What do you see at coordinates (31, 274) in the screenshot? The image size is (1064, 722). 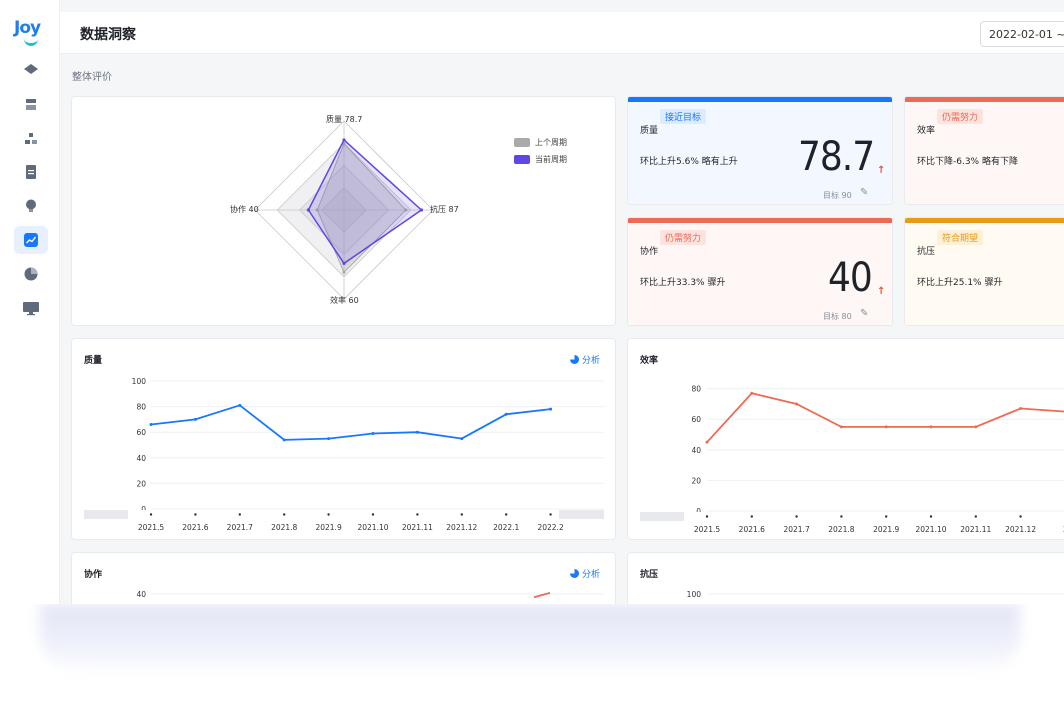 I see `pie-chart-icon` at bounding box center [31, 274].